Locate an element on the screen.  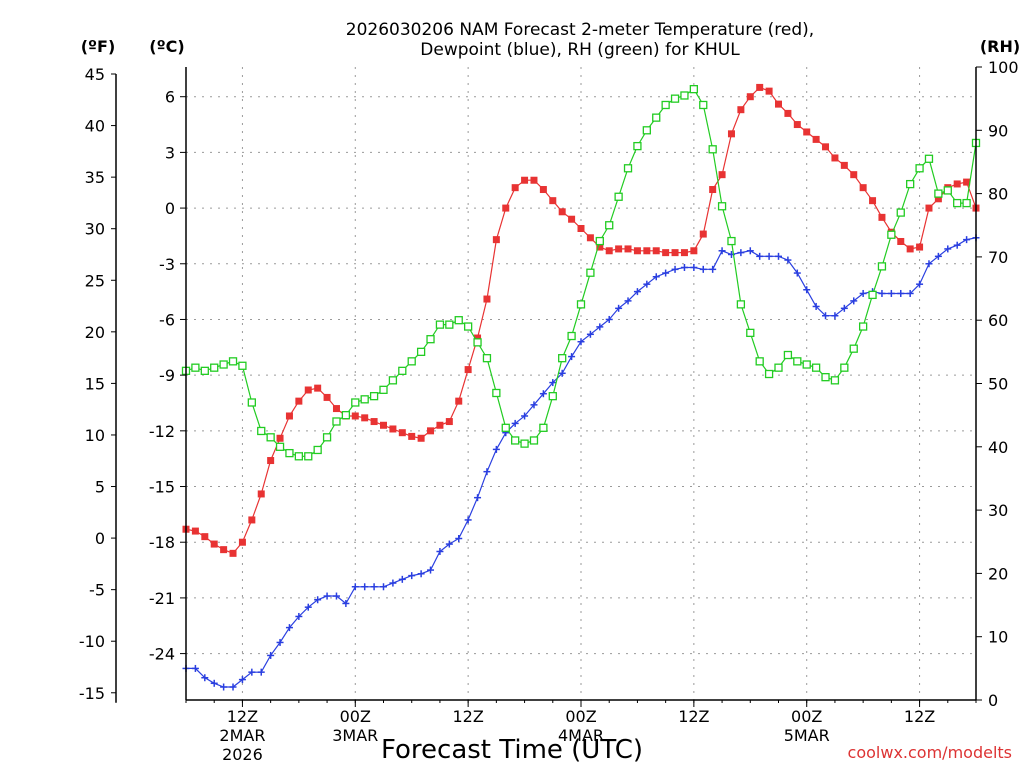
fahrenheit-tick-label: 25 is located at coordinates (95, 280).